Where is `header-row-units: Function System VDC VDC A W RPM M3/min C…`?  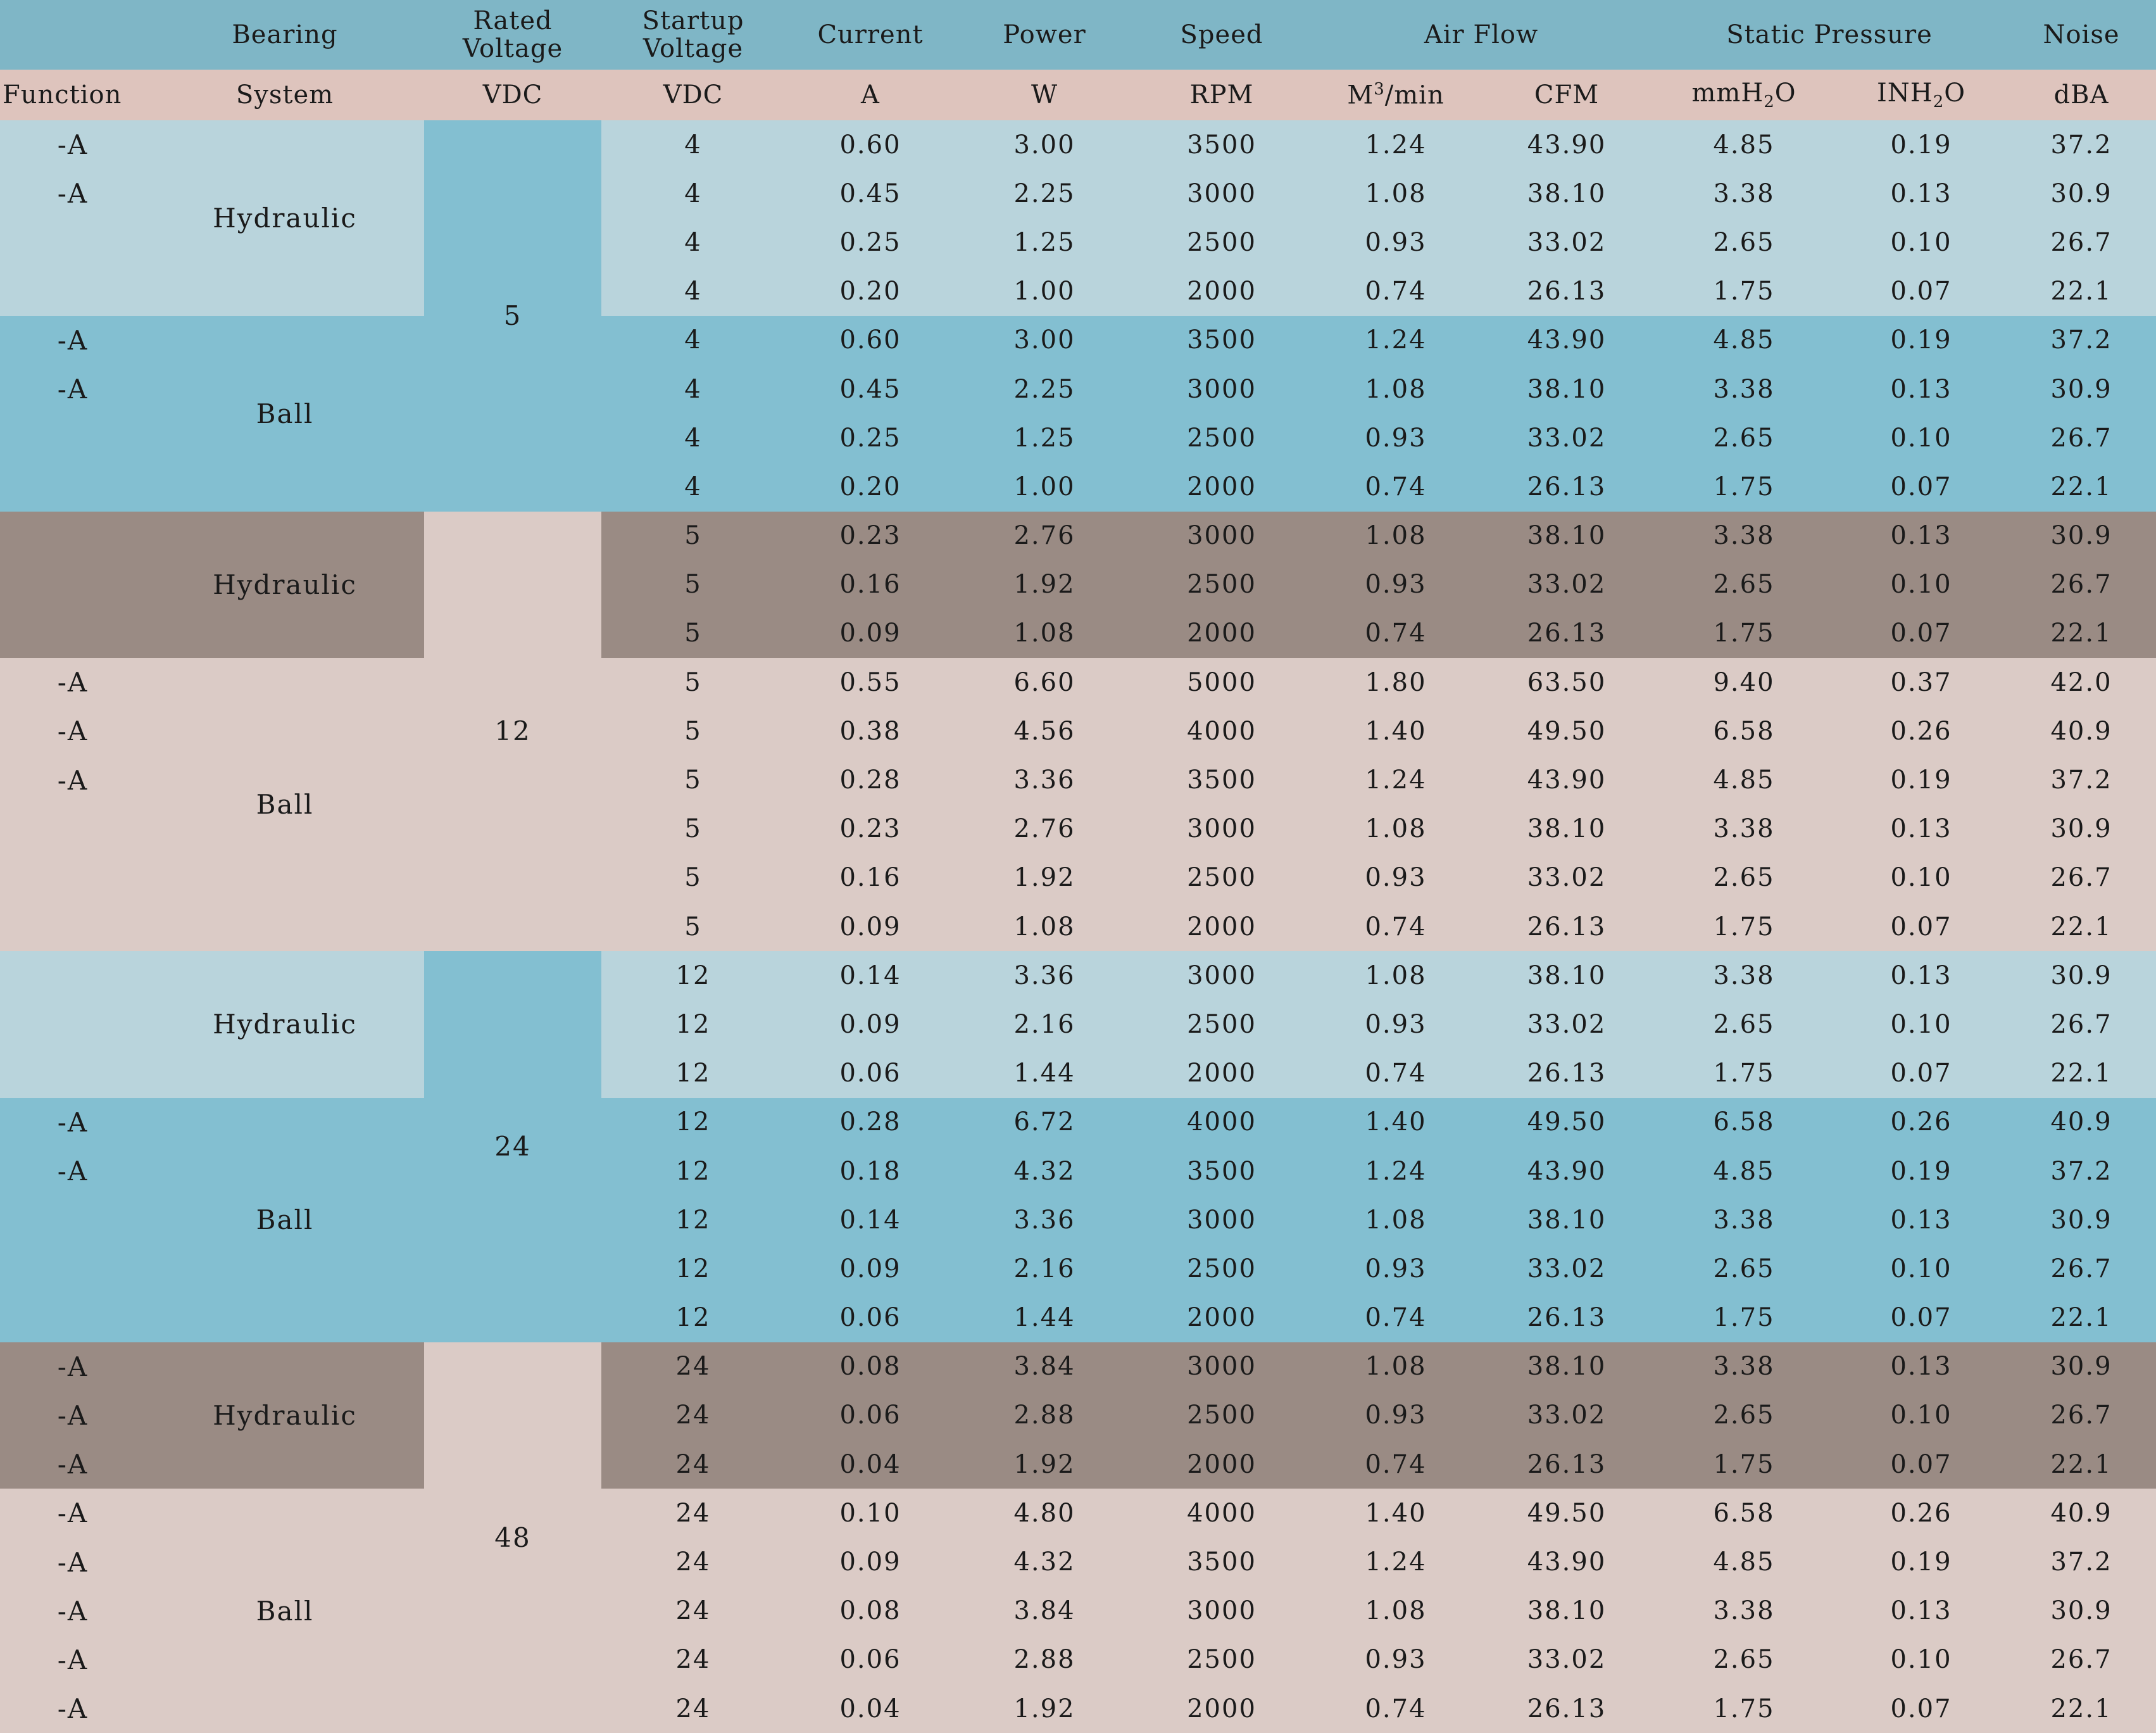
header-row-units: Function System VDC VDC A W RPM M3/min C… is located at coordinates (1078, 95).